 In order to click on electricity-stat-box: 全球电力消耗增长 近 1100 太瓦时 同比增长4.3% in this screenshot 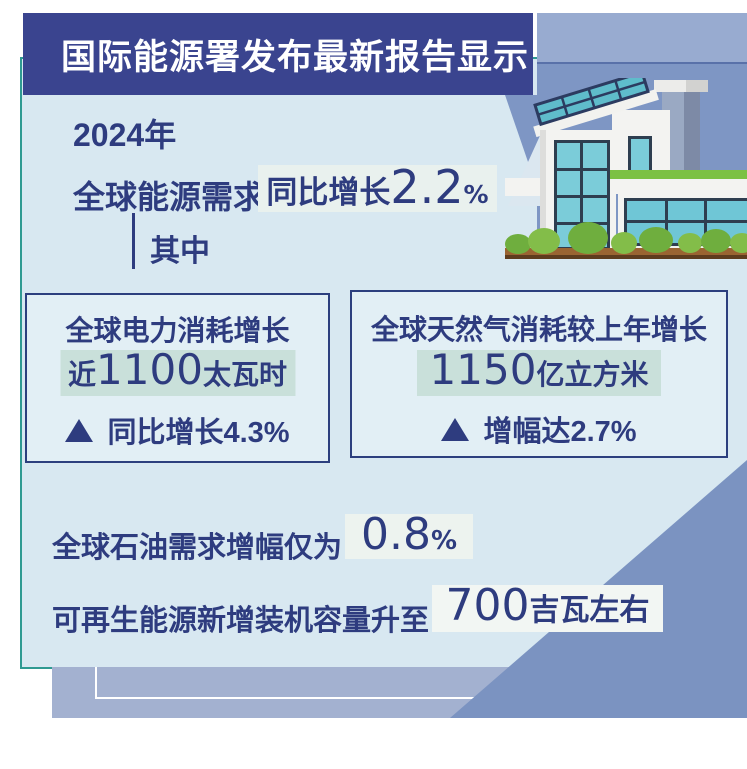, I will do `click(177, 378)`.